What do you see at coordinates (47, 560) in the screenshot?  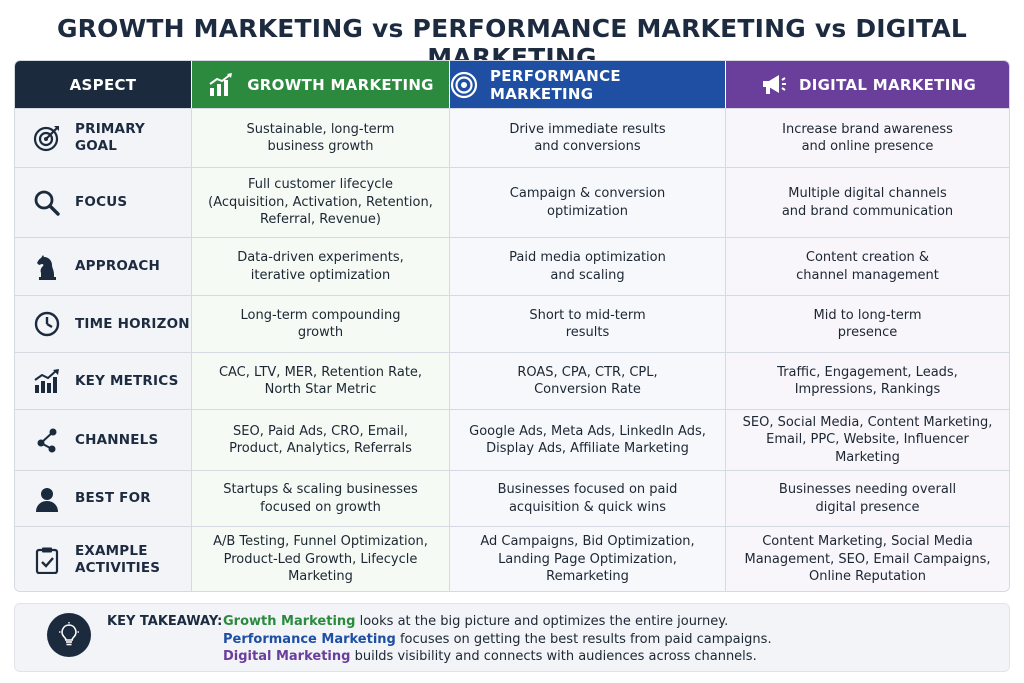 I see `clipboard-check-icon` at bounding box center [47, 560].